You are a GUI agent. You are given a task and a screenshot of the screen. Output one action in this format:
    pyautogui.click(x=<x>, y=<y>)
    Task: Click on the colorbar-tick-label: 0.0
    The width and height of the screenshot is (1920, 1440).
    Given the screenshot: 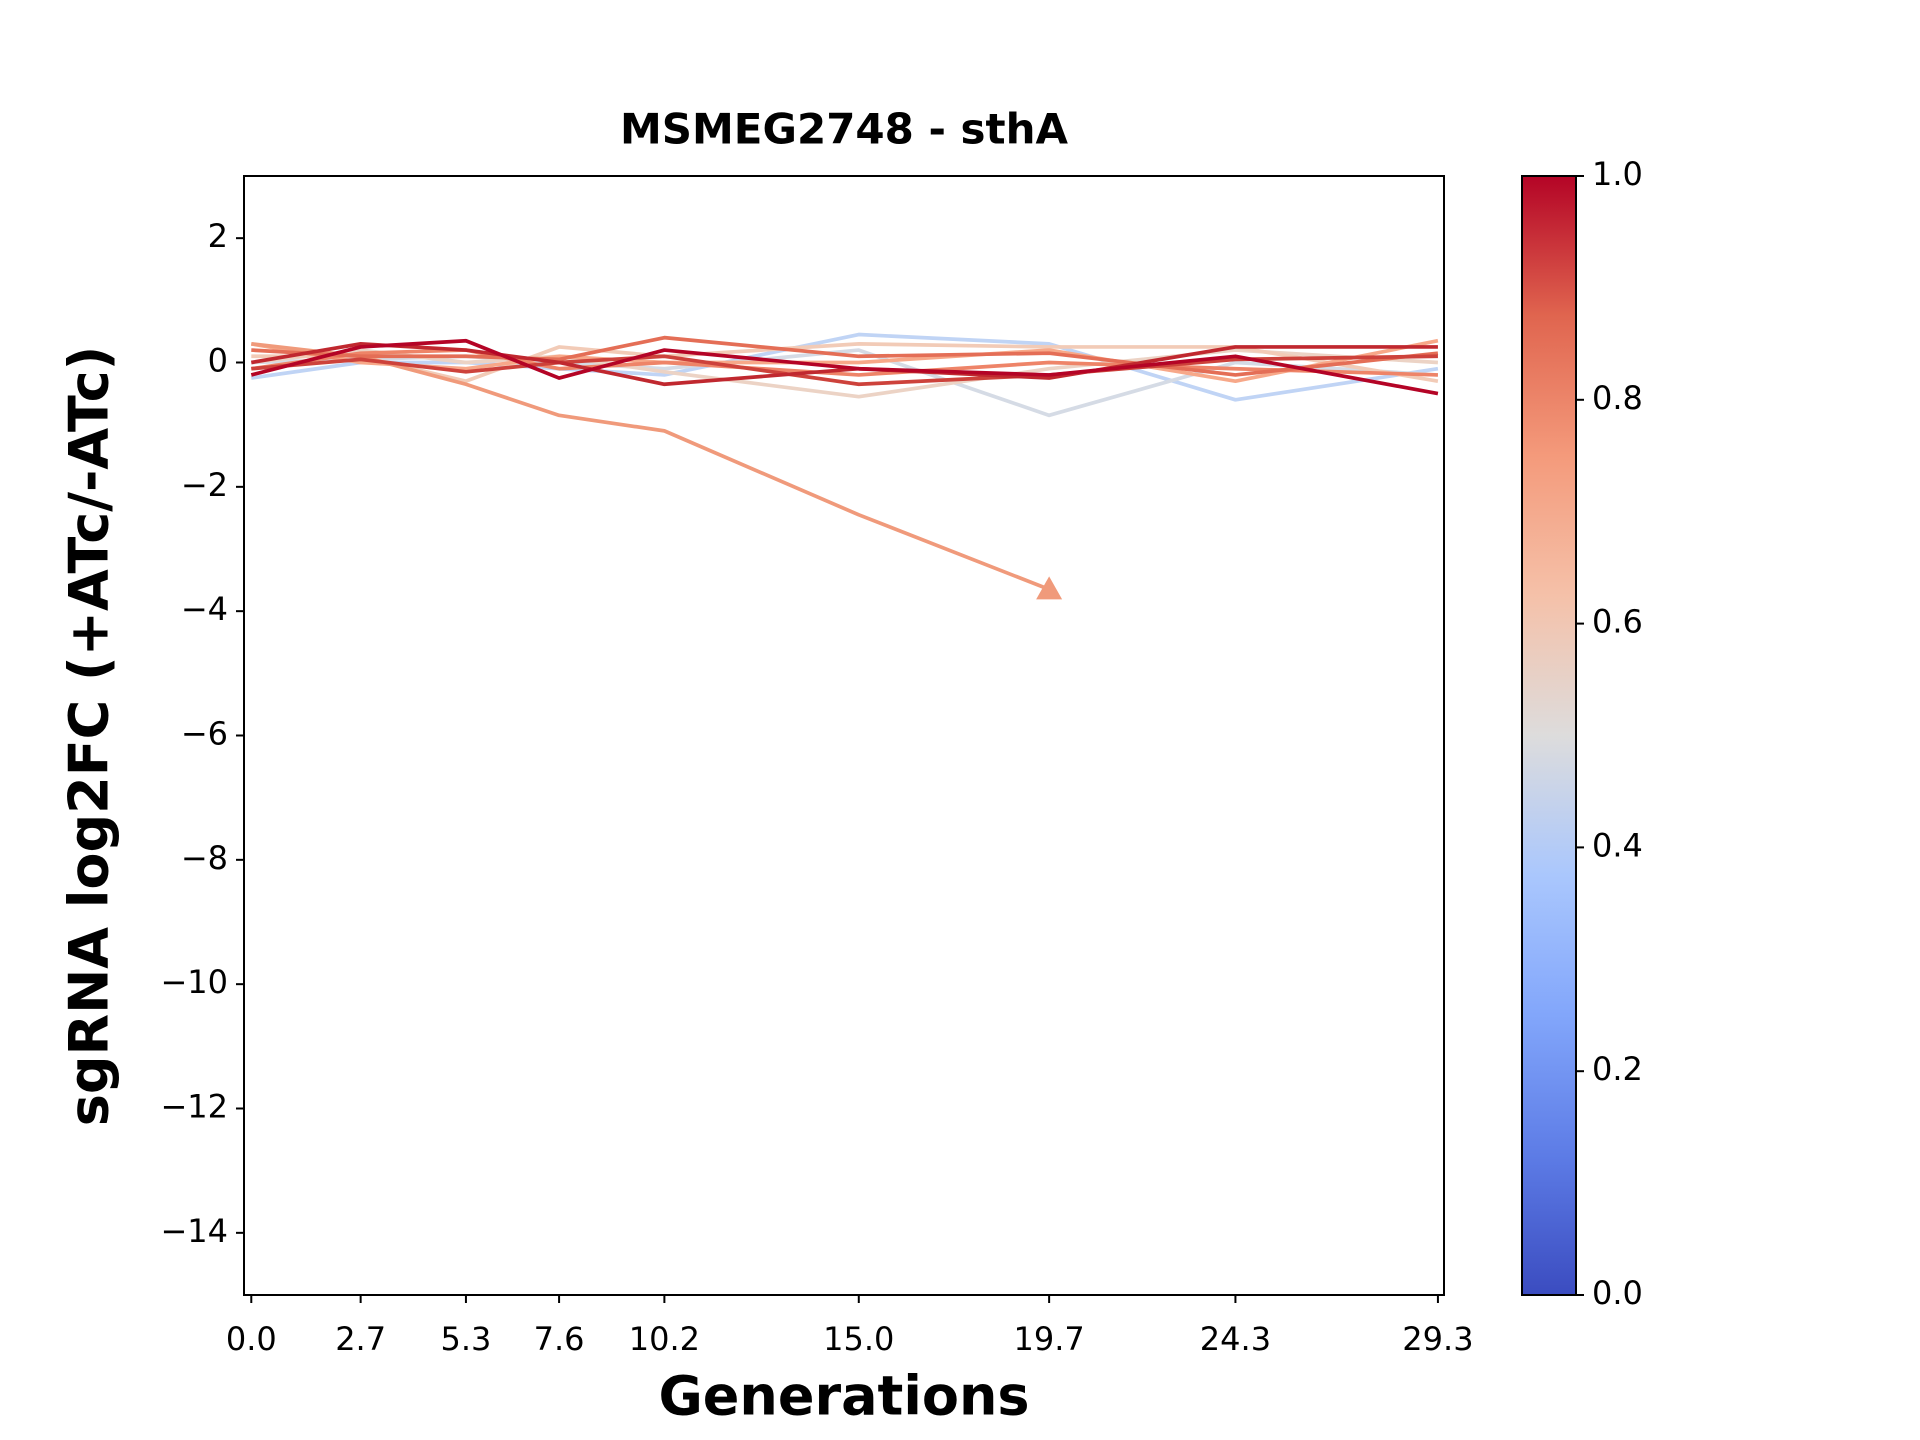 What is the action you would take?
    pyautogui.click(x=1617, y=1293)
    